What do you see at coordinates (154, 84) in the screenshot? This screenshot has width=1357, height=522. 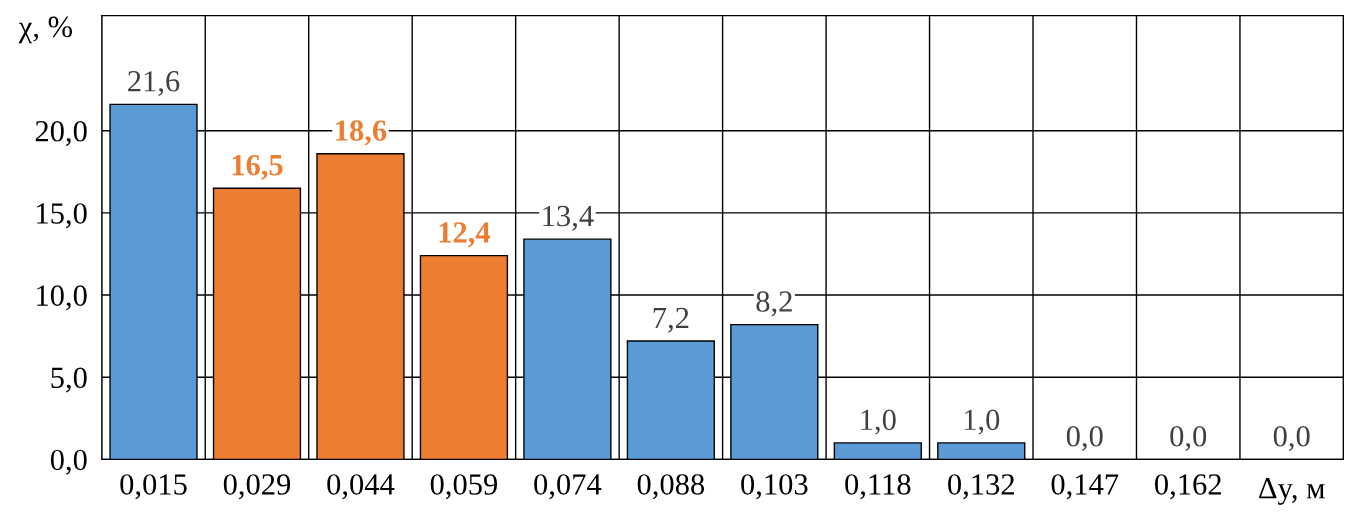 I see `data-label: 21,6` at bounding box center [154, 84].